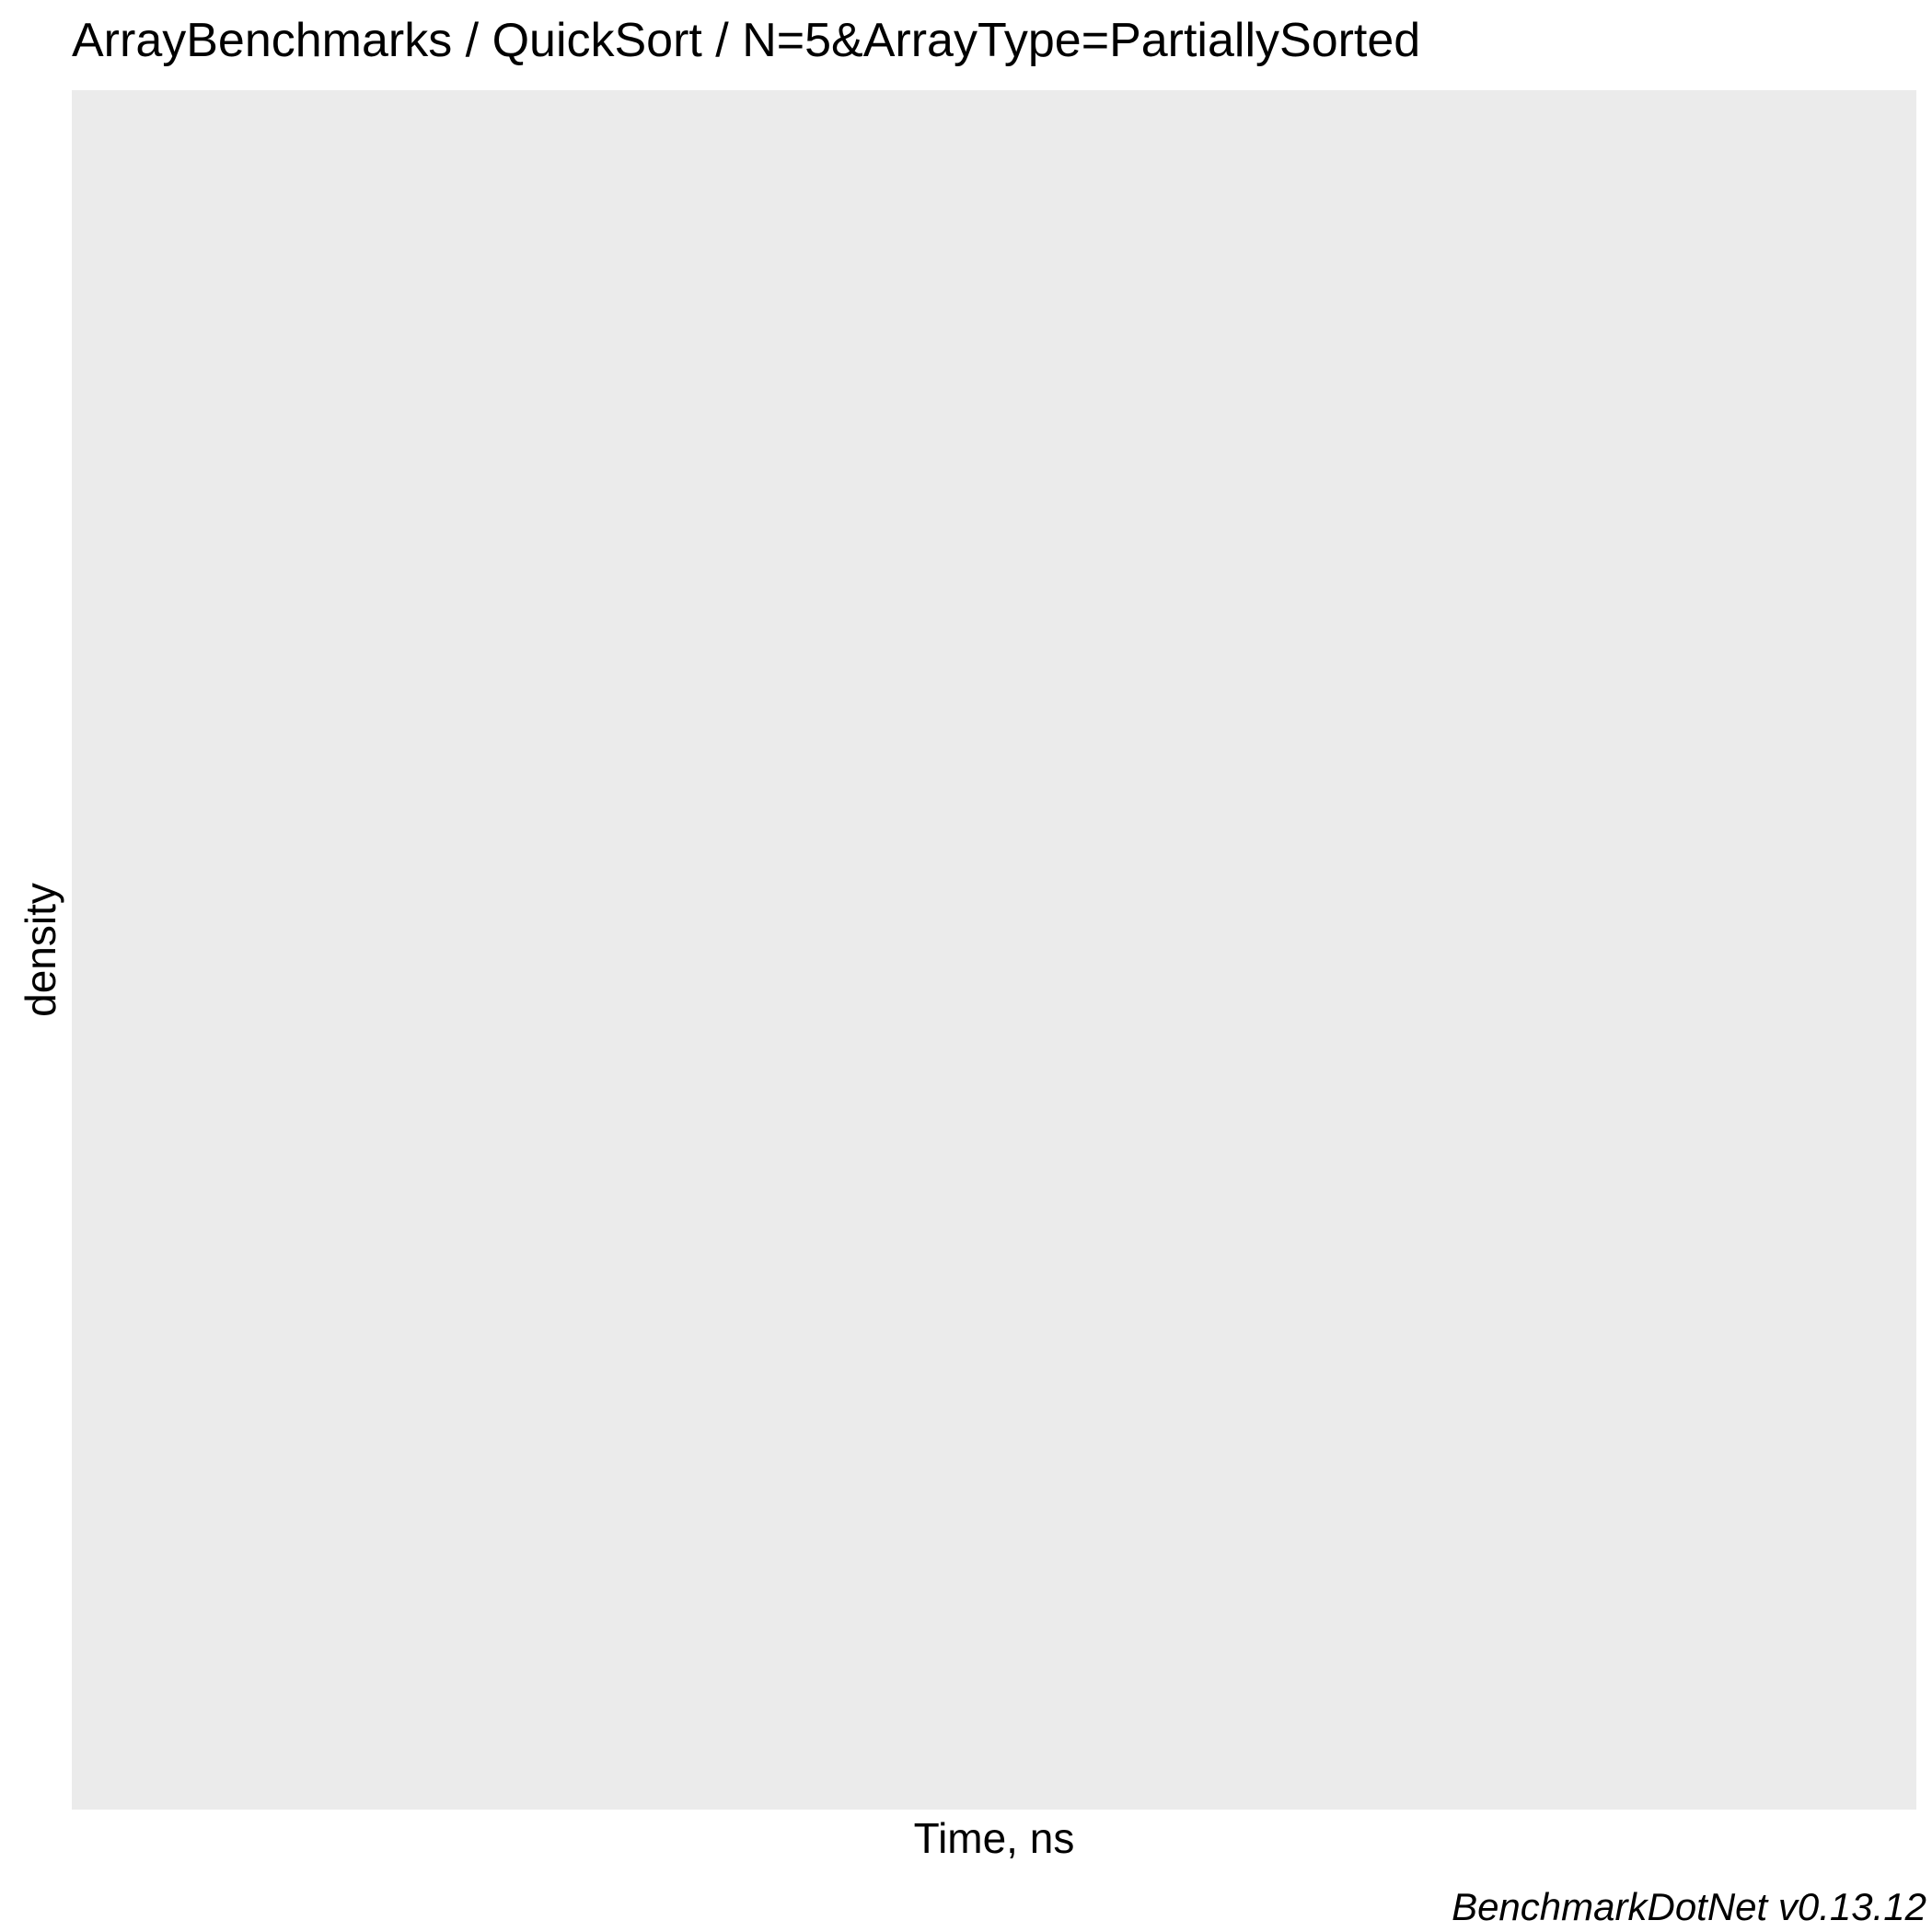 Image resolution: width=1932 pixels, height=1932 pixels. I want to click on y-axis-label: density, so click(40, 950).